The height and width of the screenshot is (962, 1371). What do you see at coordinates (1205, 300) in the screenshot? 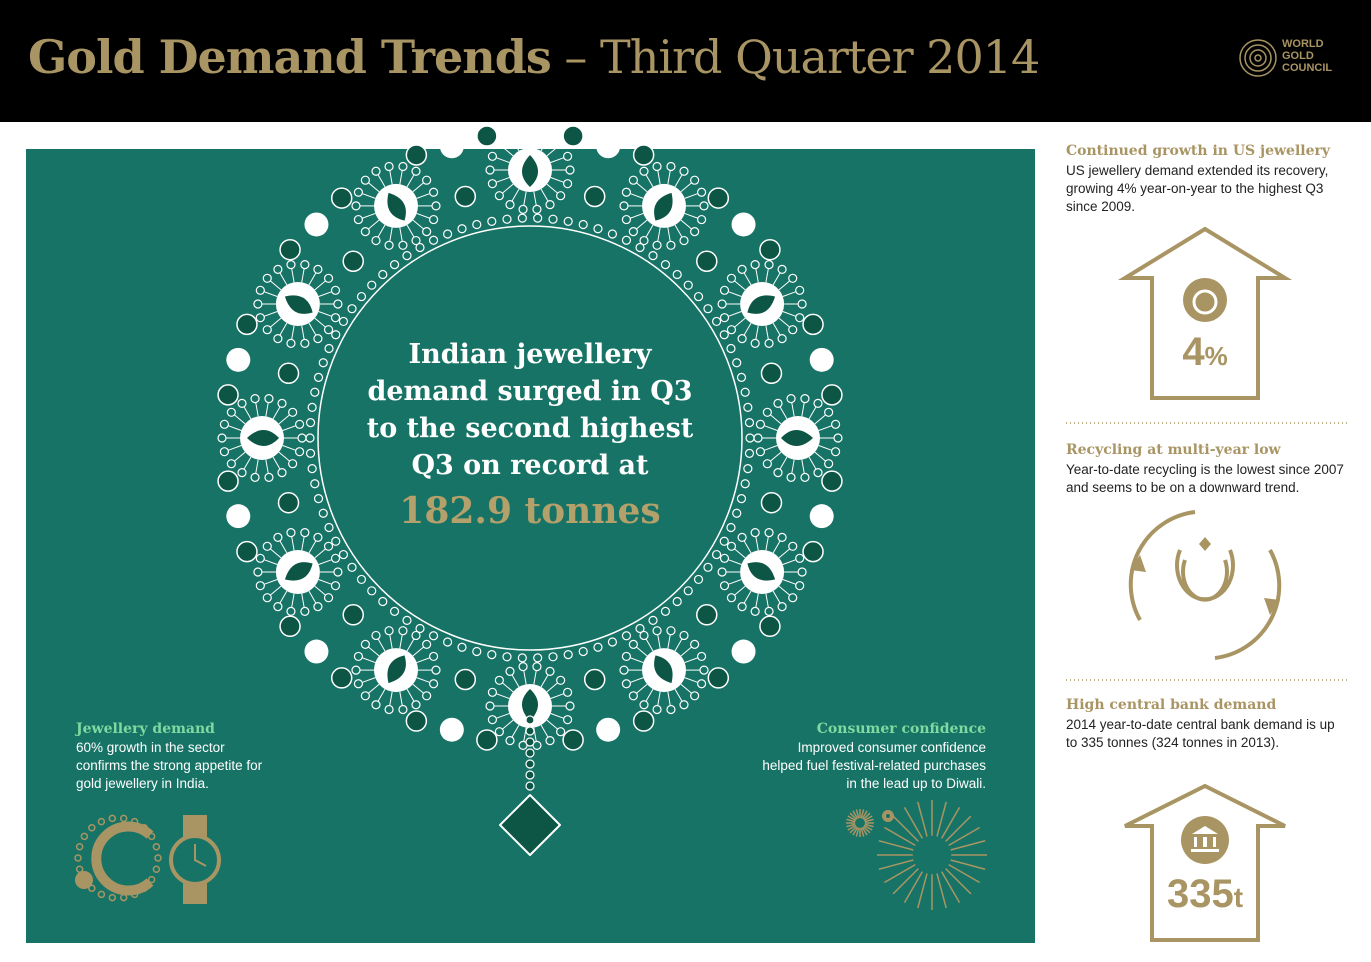
I see `ring-icon` at bounding box center [1205, 300].